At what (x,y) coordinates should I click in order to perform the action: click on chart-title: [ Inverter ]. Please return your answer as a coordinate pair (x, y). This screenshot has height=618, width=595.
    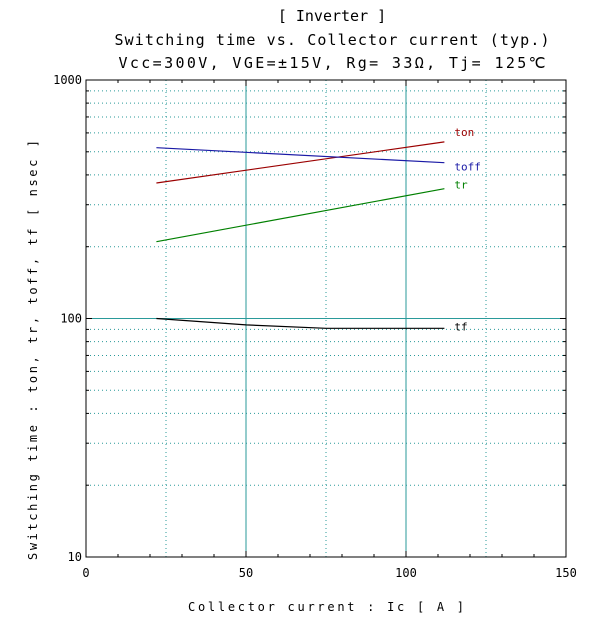
    Looking at the image, I should click on (332, 16).